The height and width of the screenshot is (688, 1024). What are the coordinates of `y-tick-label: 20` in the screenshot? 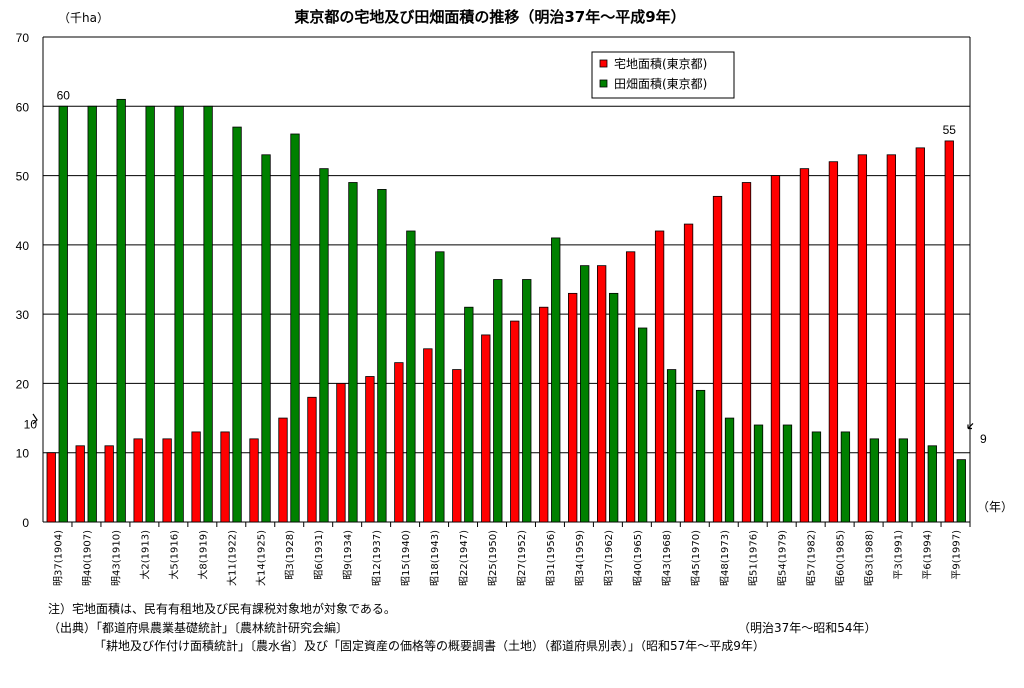 It's located at (23, 384).